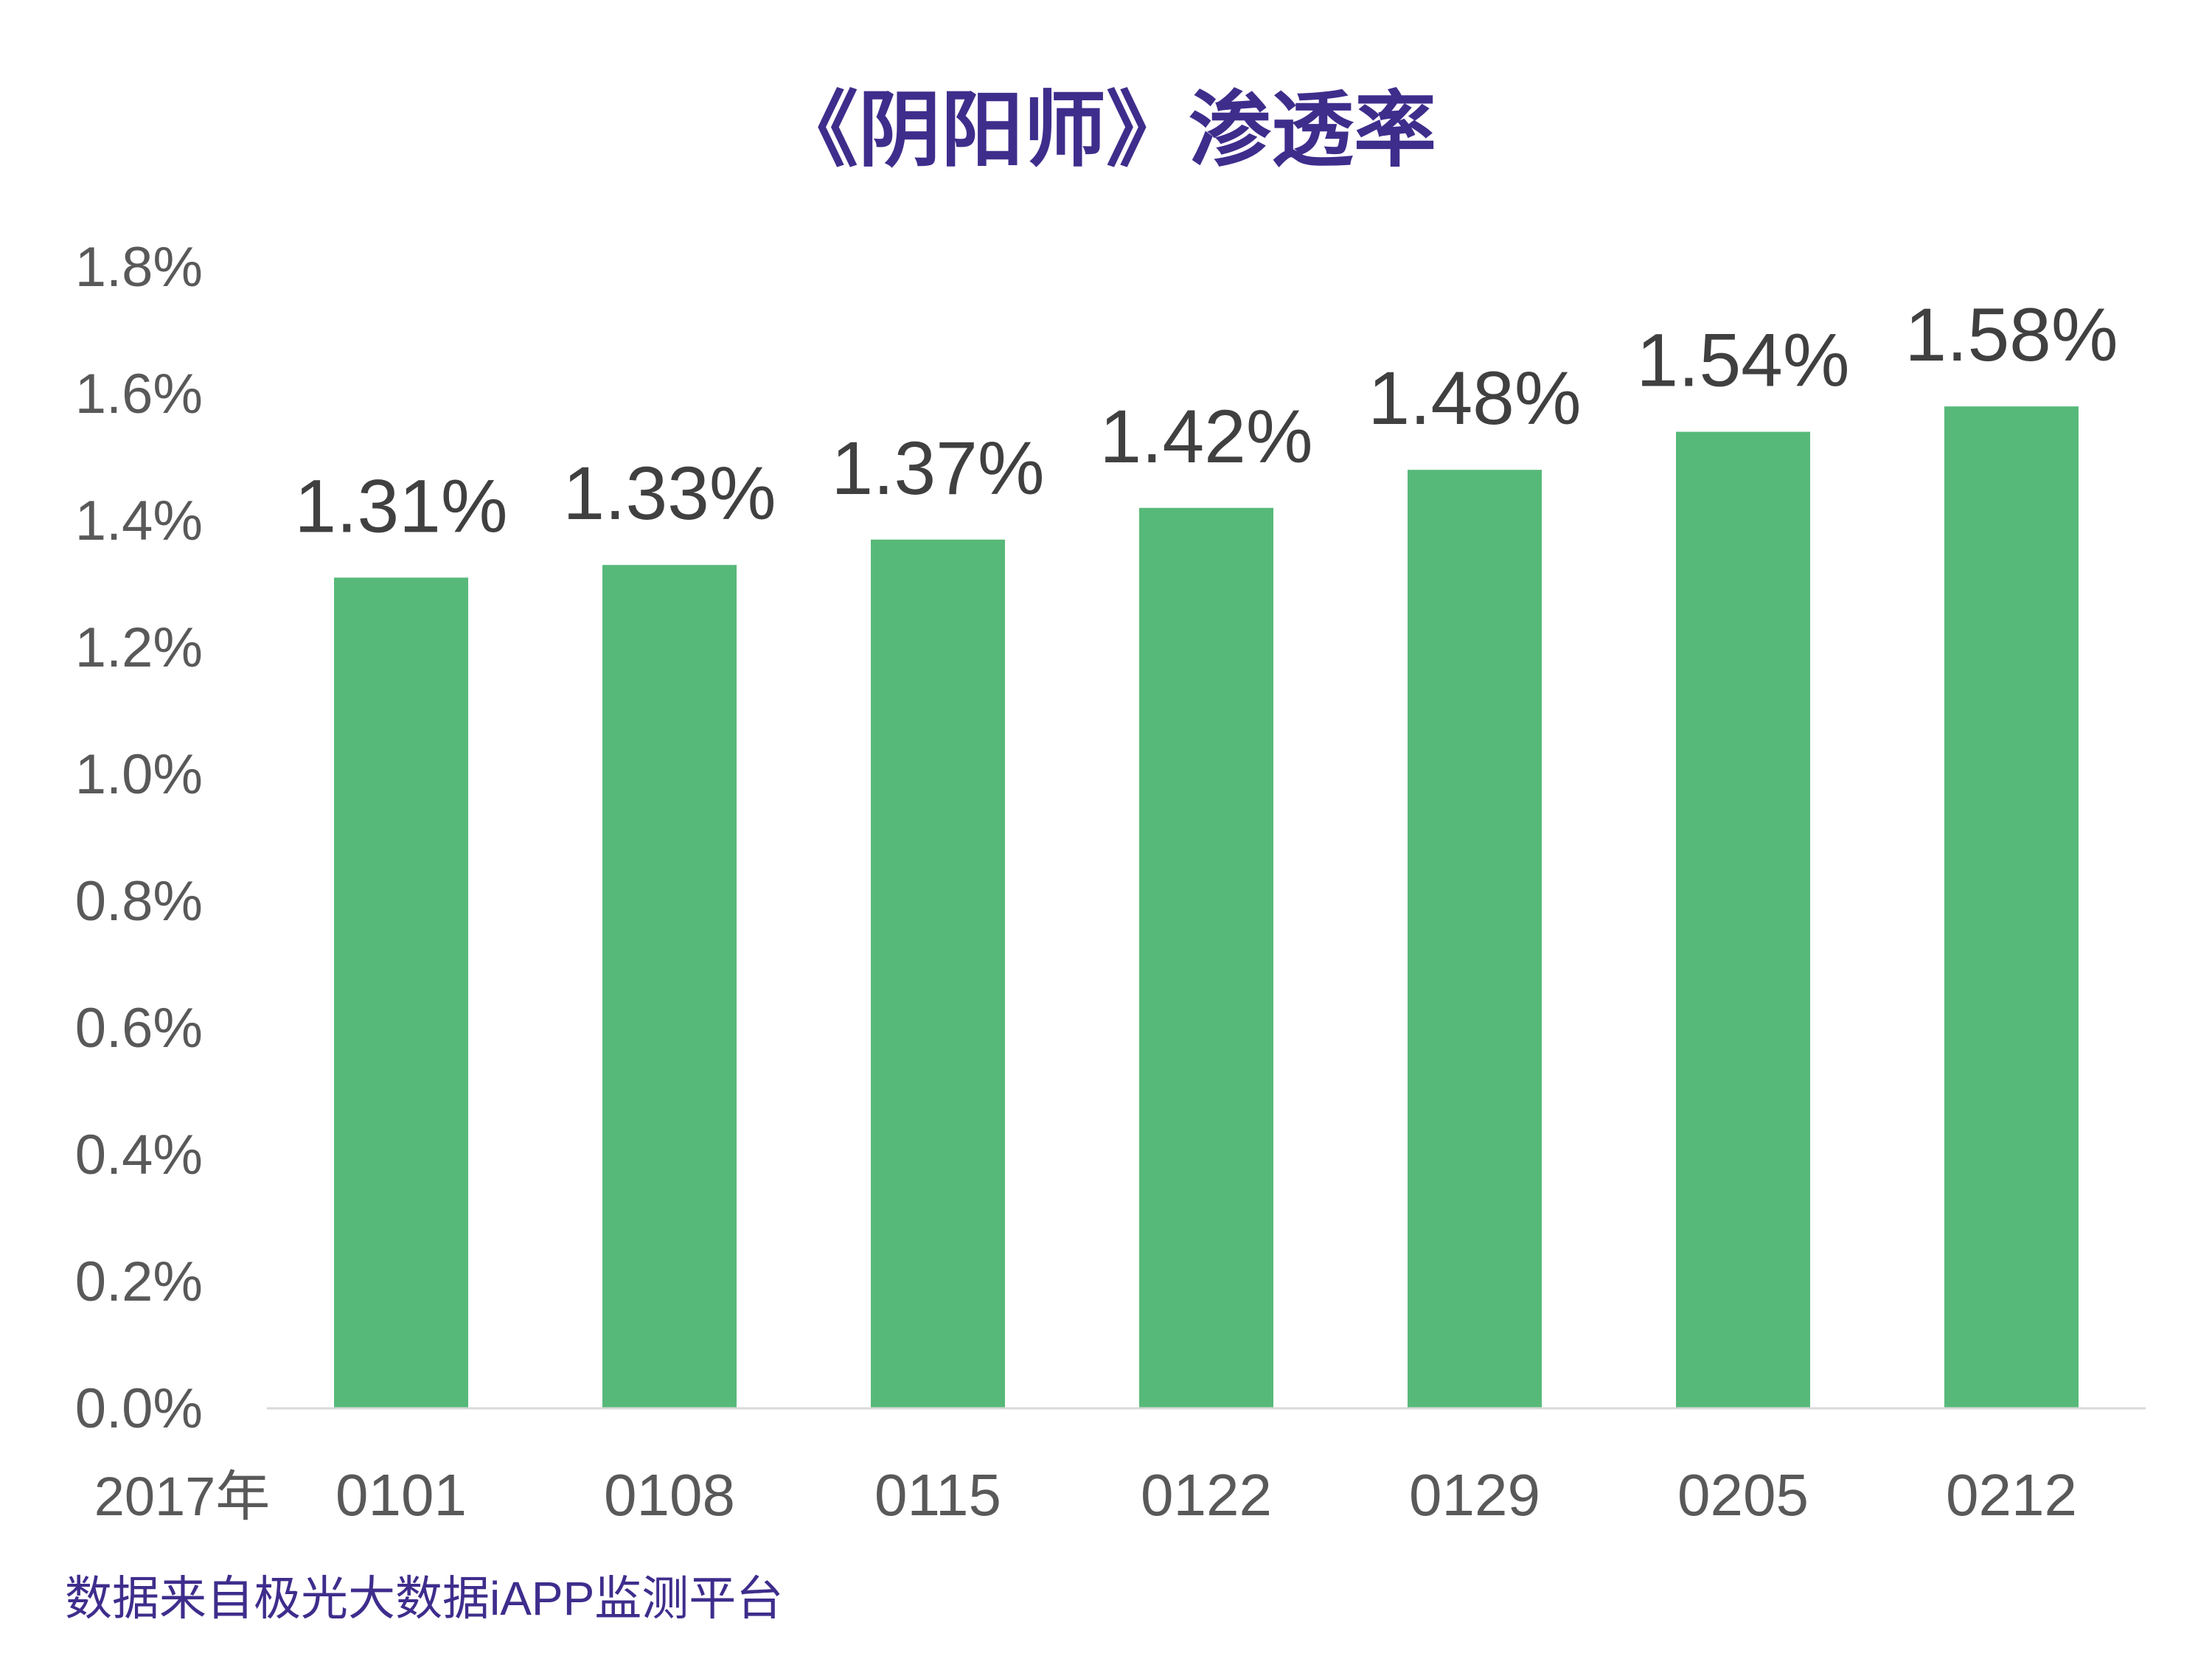 Image resolution: width=2212 pixels, height=1659 pixels. Describe the element at coordinates (139, 1282) in the screenshot. I see `y-tick-label: 0.2%` at that location.